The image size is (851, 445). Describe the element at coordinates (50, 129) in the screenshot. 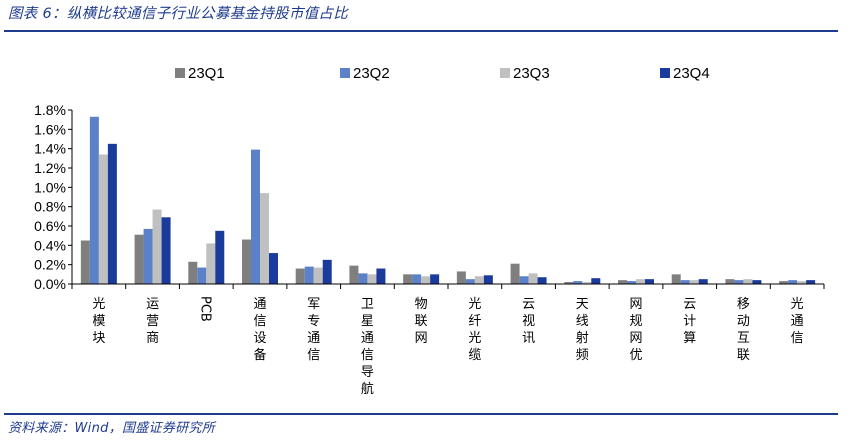

I see `y-tick-label: 1.6%` at that location.